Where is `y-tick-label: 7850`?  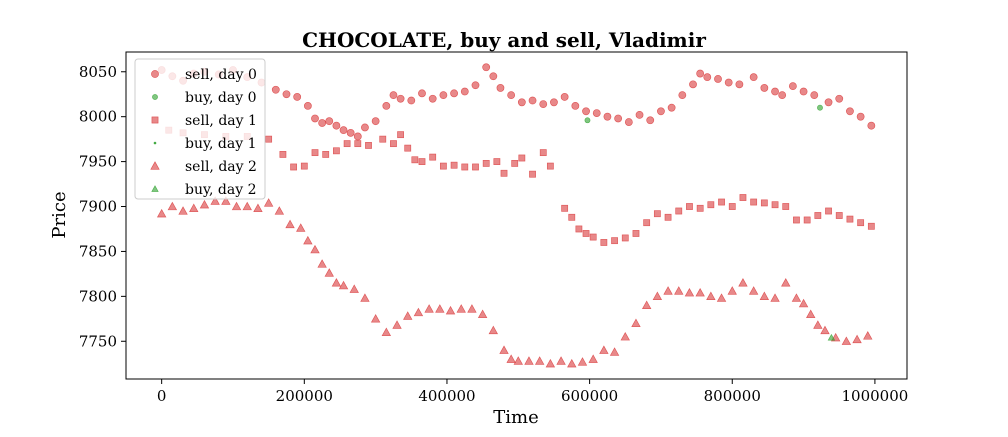 y-tick-label: 7850 is located at coordinates (98, 251).